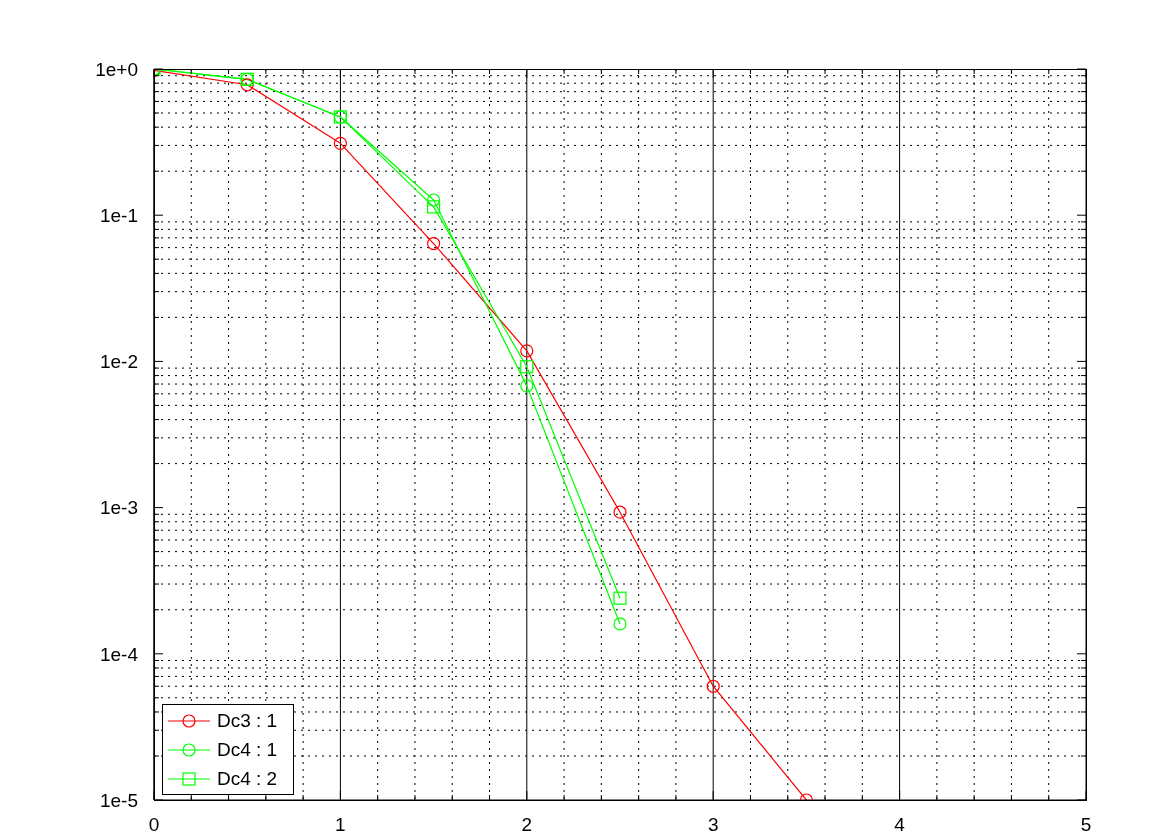  I want to click on x-tick-label: 4, so click(900, 824).